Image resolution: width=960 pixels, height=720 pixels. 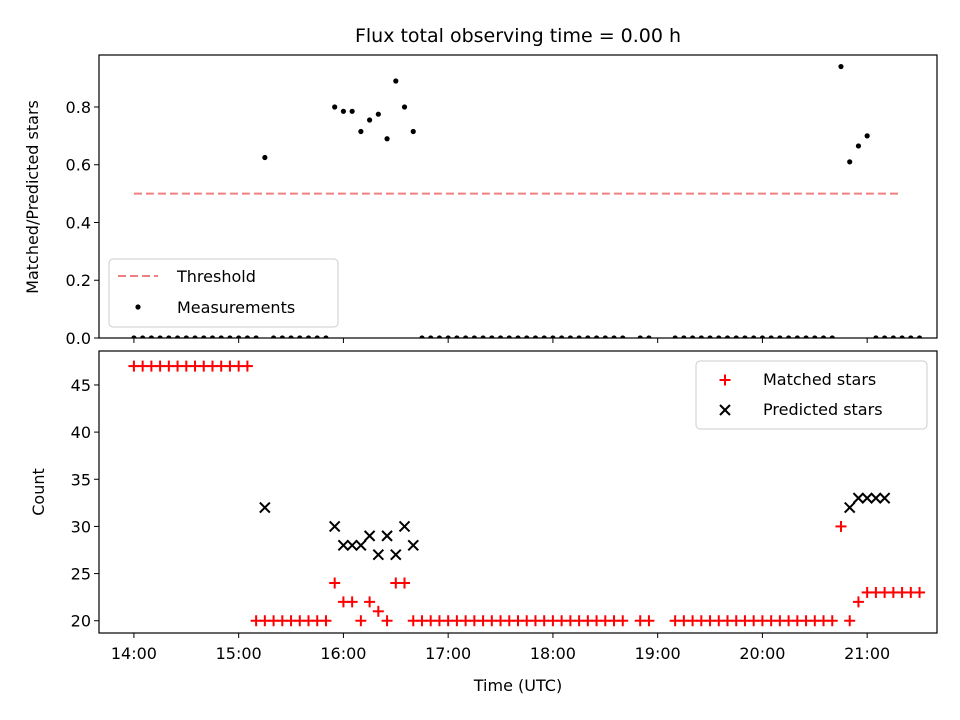 I want to click on legend-matched-swatch, so click(x=725, y=380).